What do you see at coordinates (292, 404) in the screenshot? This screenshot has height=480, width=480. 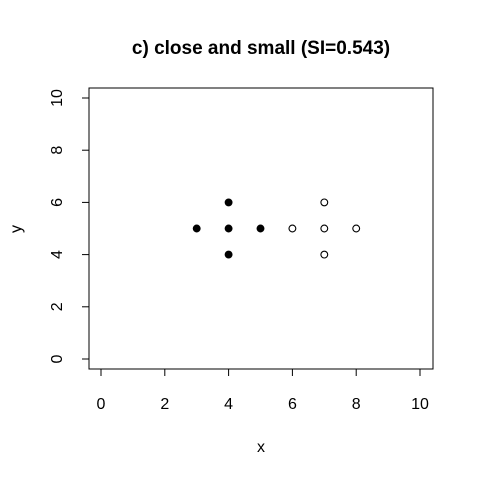 I see `x-tick-label: 6` at bounding box center [292, 404].